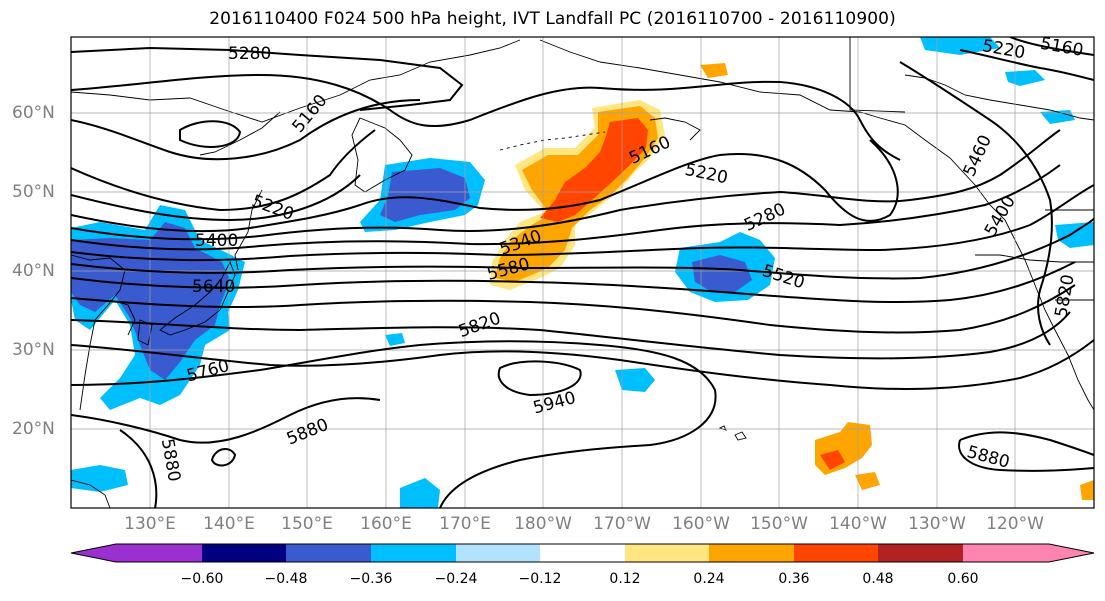 This screenshot has width=1105, height=601. What do you see at coordinates (1062, 47) in the screenshot?
I see `contour-label: 5160` at bounding box center [1062, 47].